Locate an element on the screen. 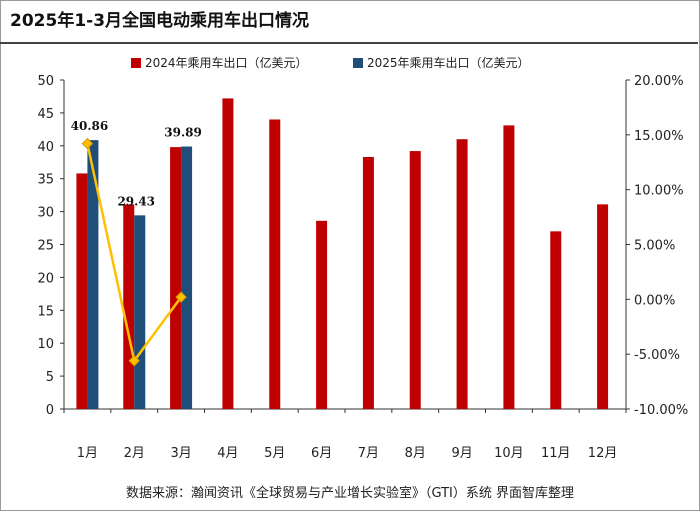 Image resolution: width=700 pixels, height=511 pixels. legend-label: 2025年乘用车出口（亿美元） is located at coordinates (448, 62).